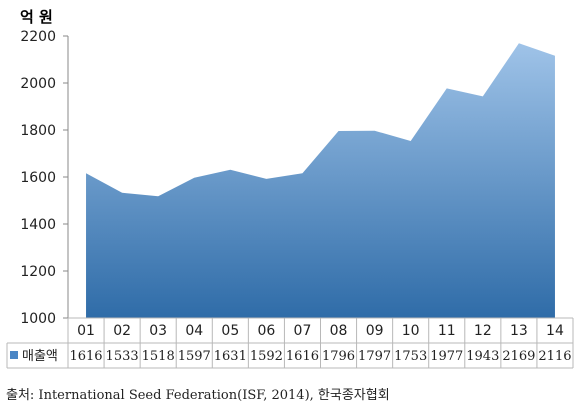 This screenshot has width=588, height=409. Describe the element at coordinates (266, 331) in the screenshot. I see `x-tick-label: 06` at that location.